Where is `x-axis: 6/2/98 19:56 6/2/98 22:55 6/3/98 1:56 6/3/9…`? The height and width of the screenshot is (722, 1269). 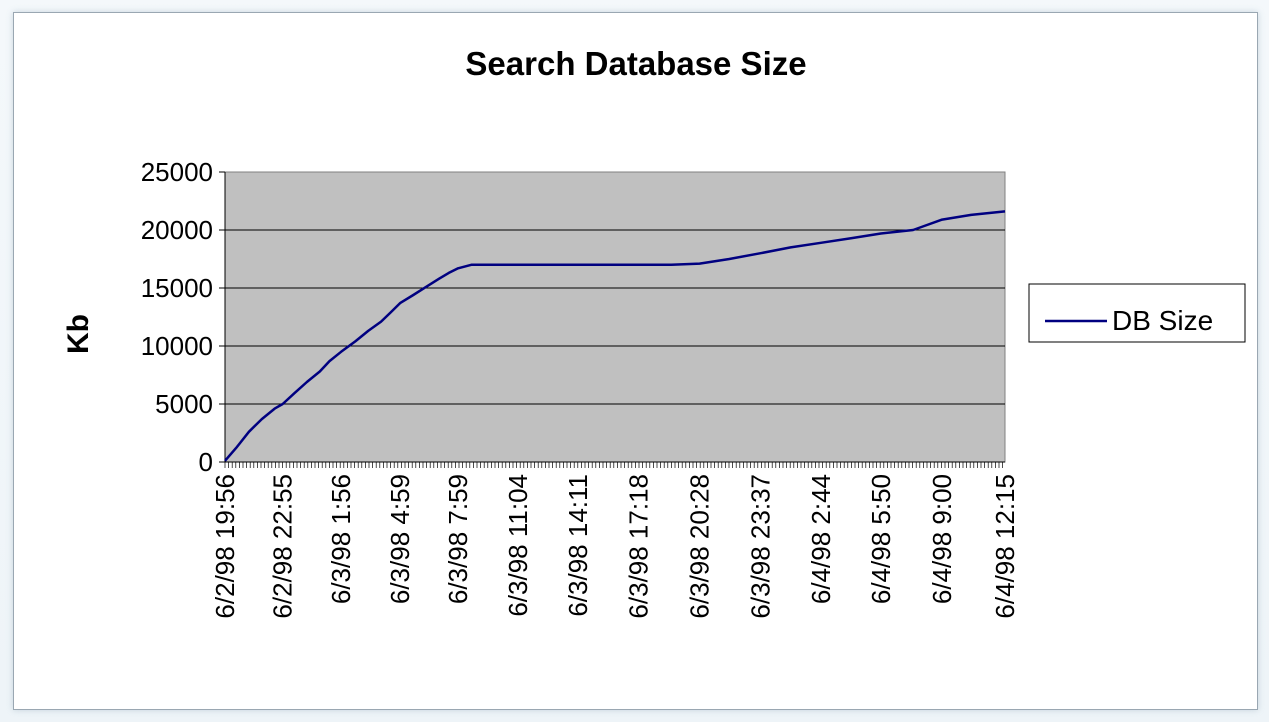
x-axis: 6/2/98 19:56 6/2/98 22:55 6/3/98 1:56 6/3/9… is located at coordinates (615, 540).